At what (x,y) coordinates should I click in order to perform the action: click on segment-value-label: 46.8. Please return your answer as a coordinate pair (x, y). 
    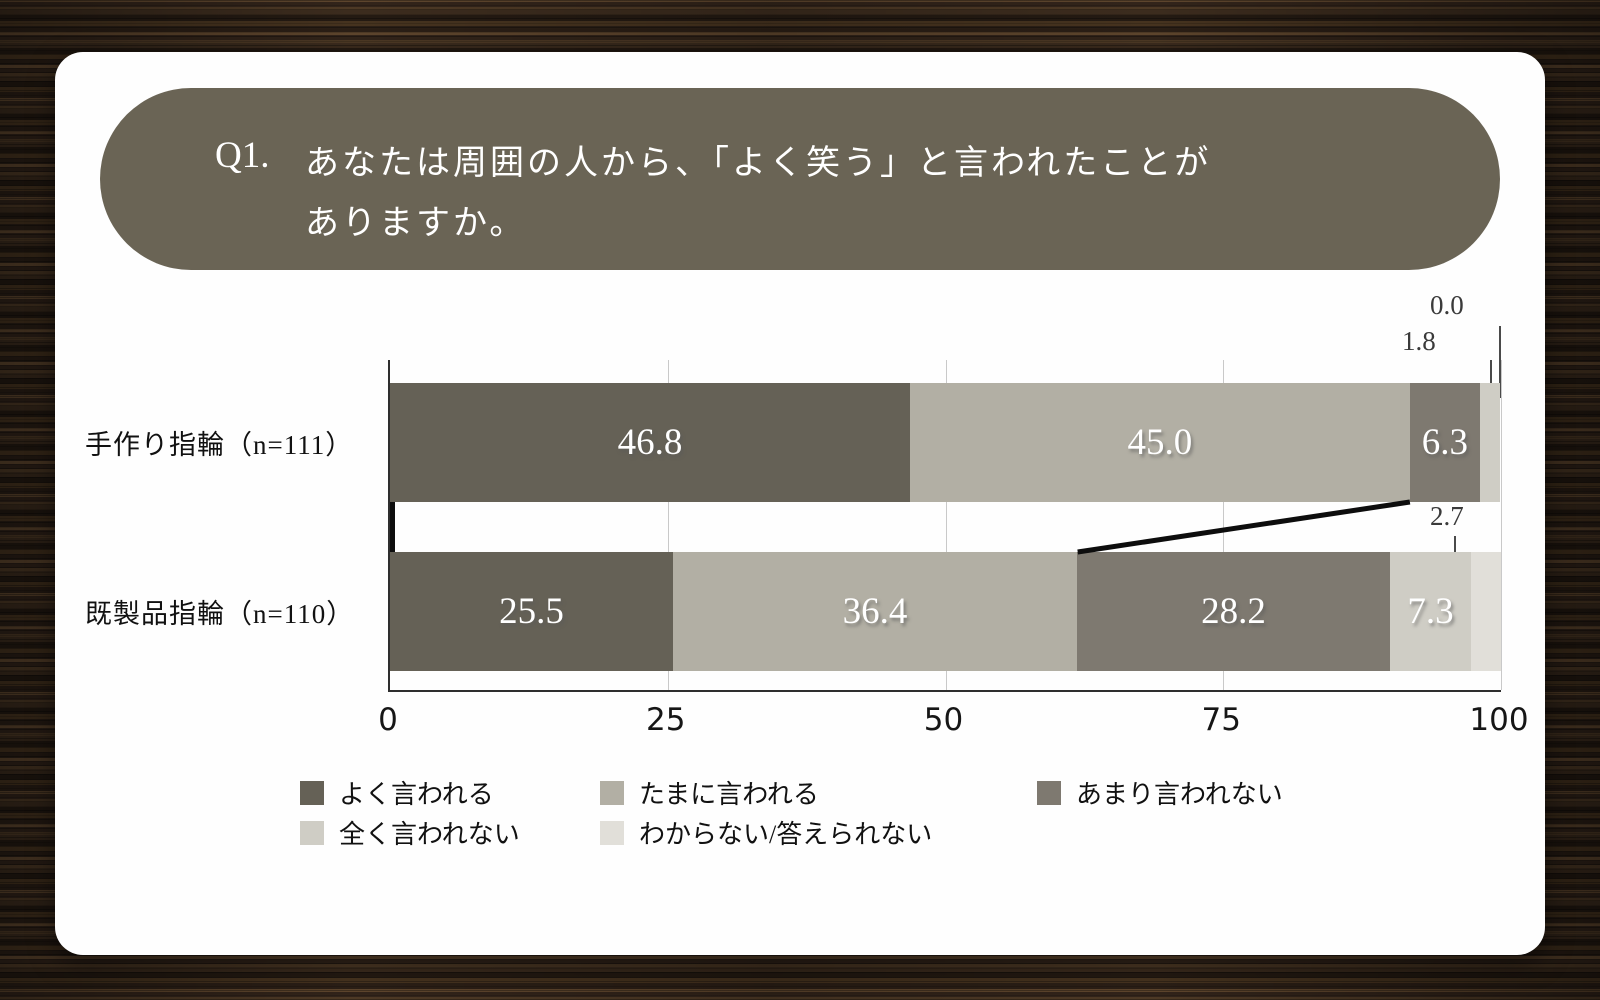
    Looking at the image, I should click on (650, 442).